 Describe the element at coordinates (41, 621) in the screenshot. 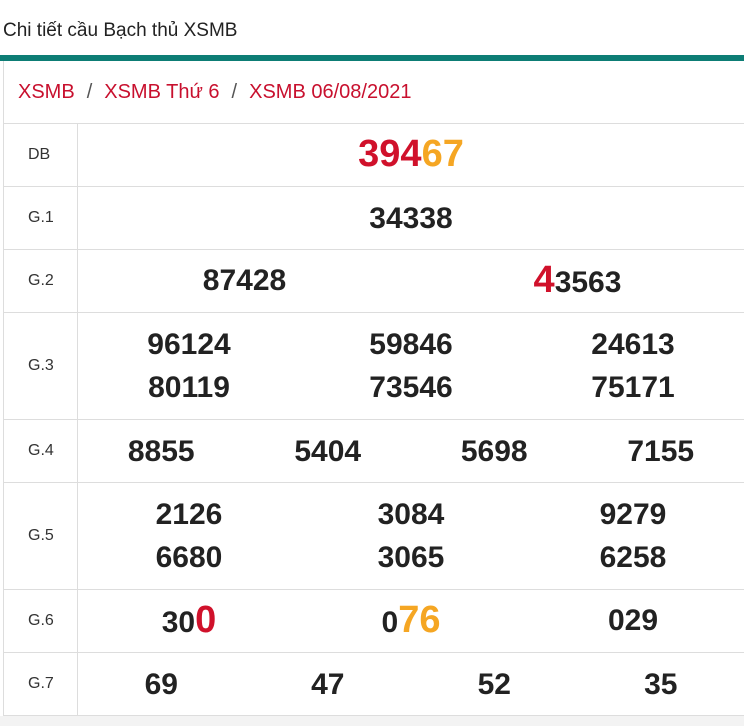

I see `prize-label: G.6` at that location.